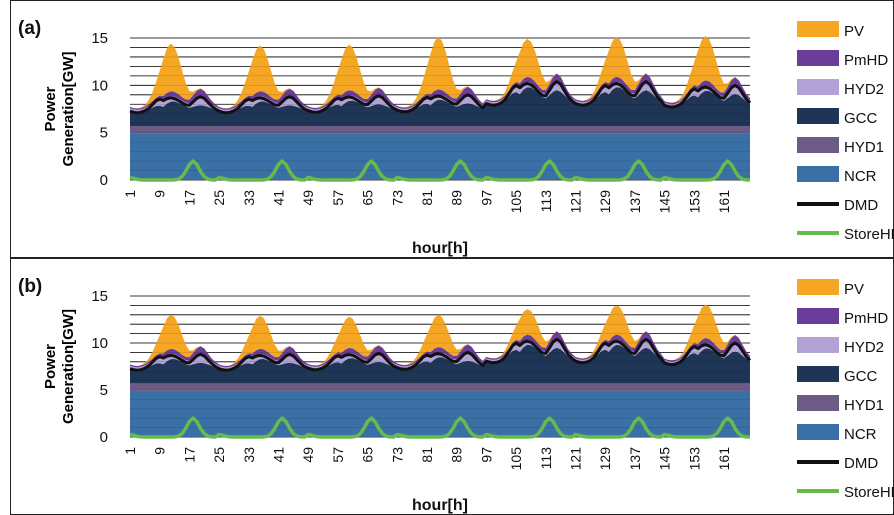 The width and height of the screenshot is (894, 515). Describe the element at coordinates (29, 28) in the screenshot. I see `panel-label: (a)` at that location.